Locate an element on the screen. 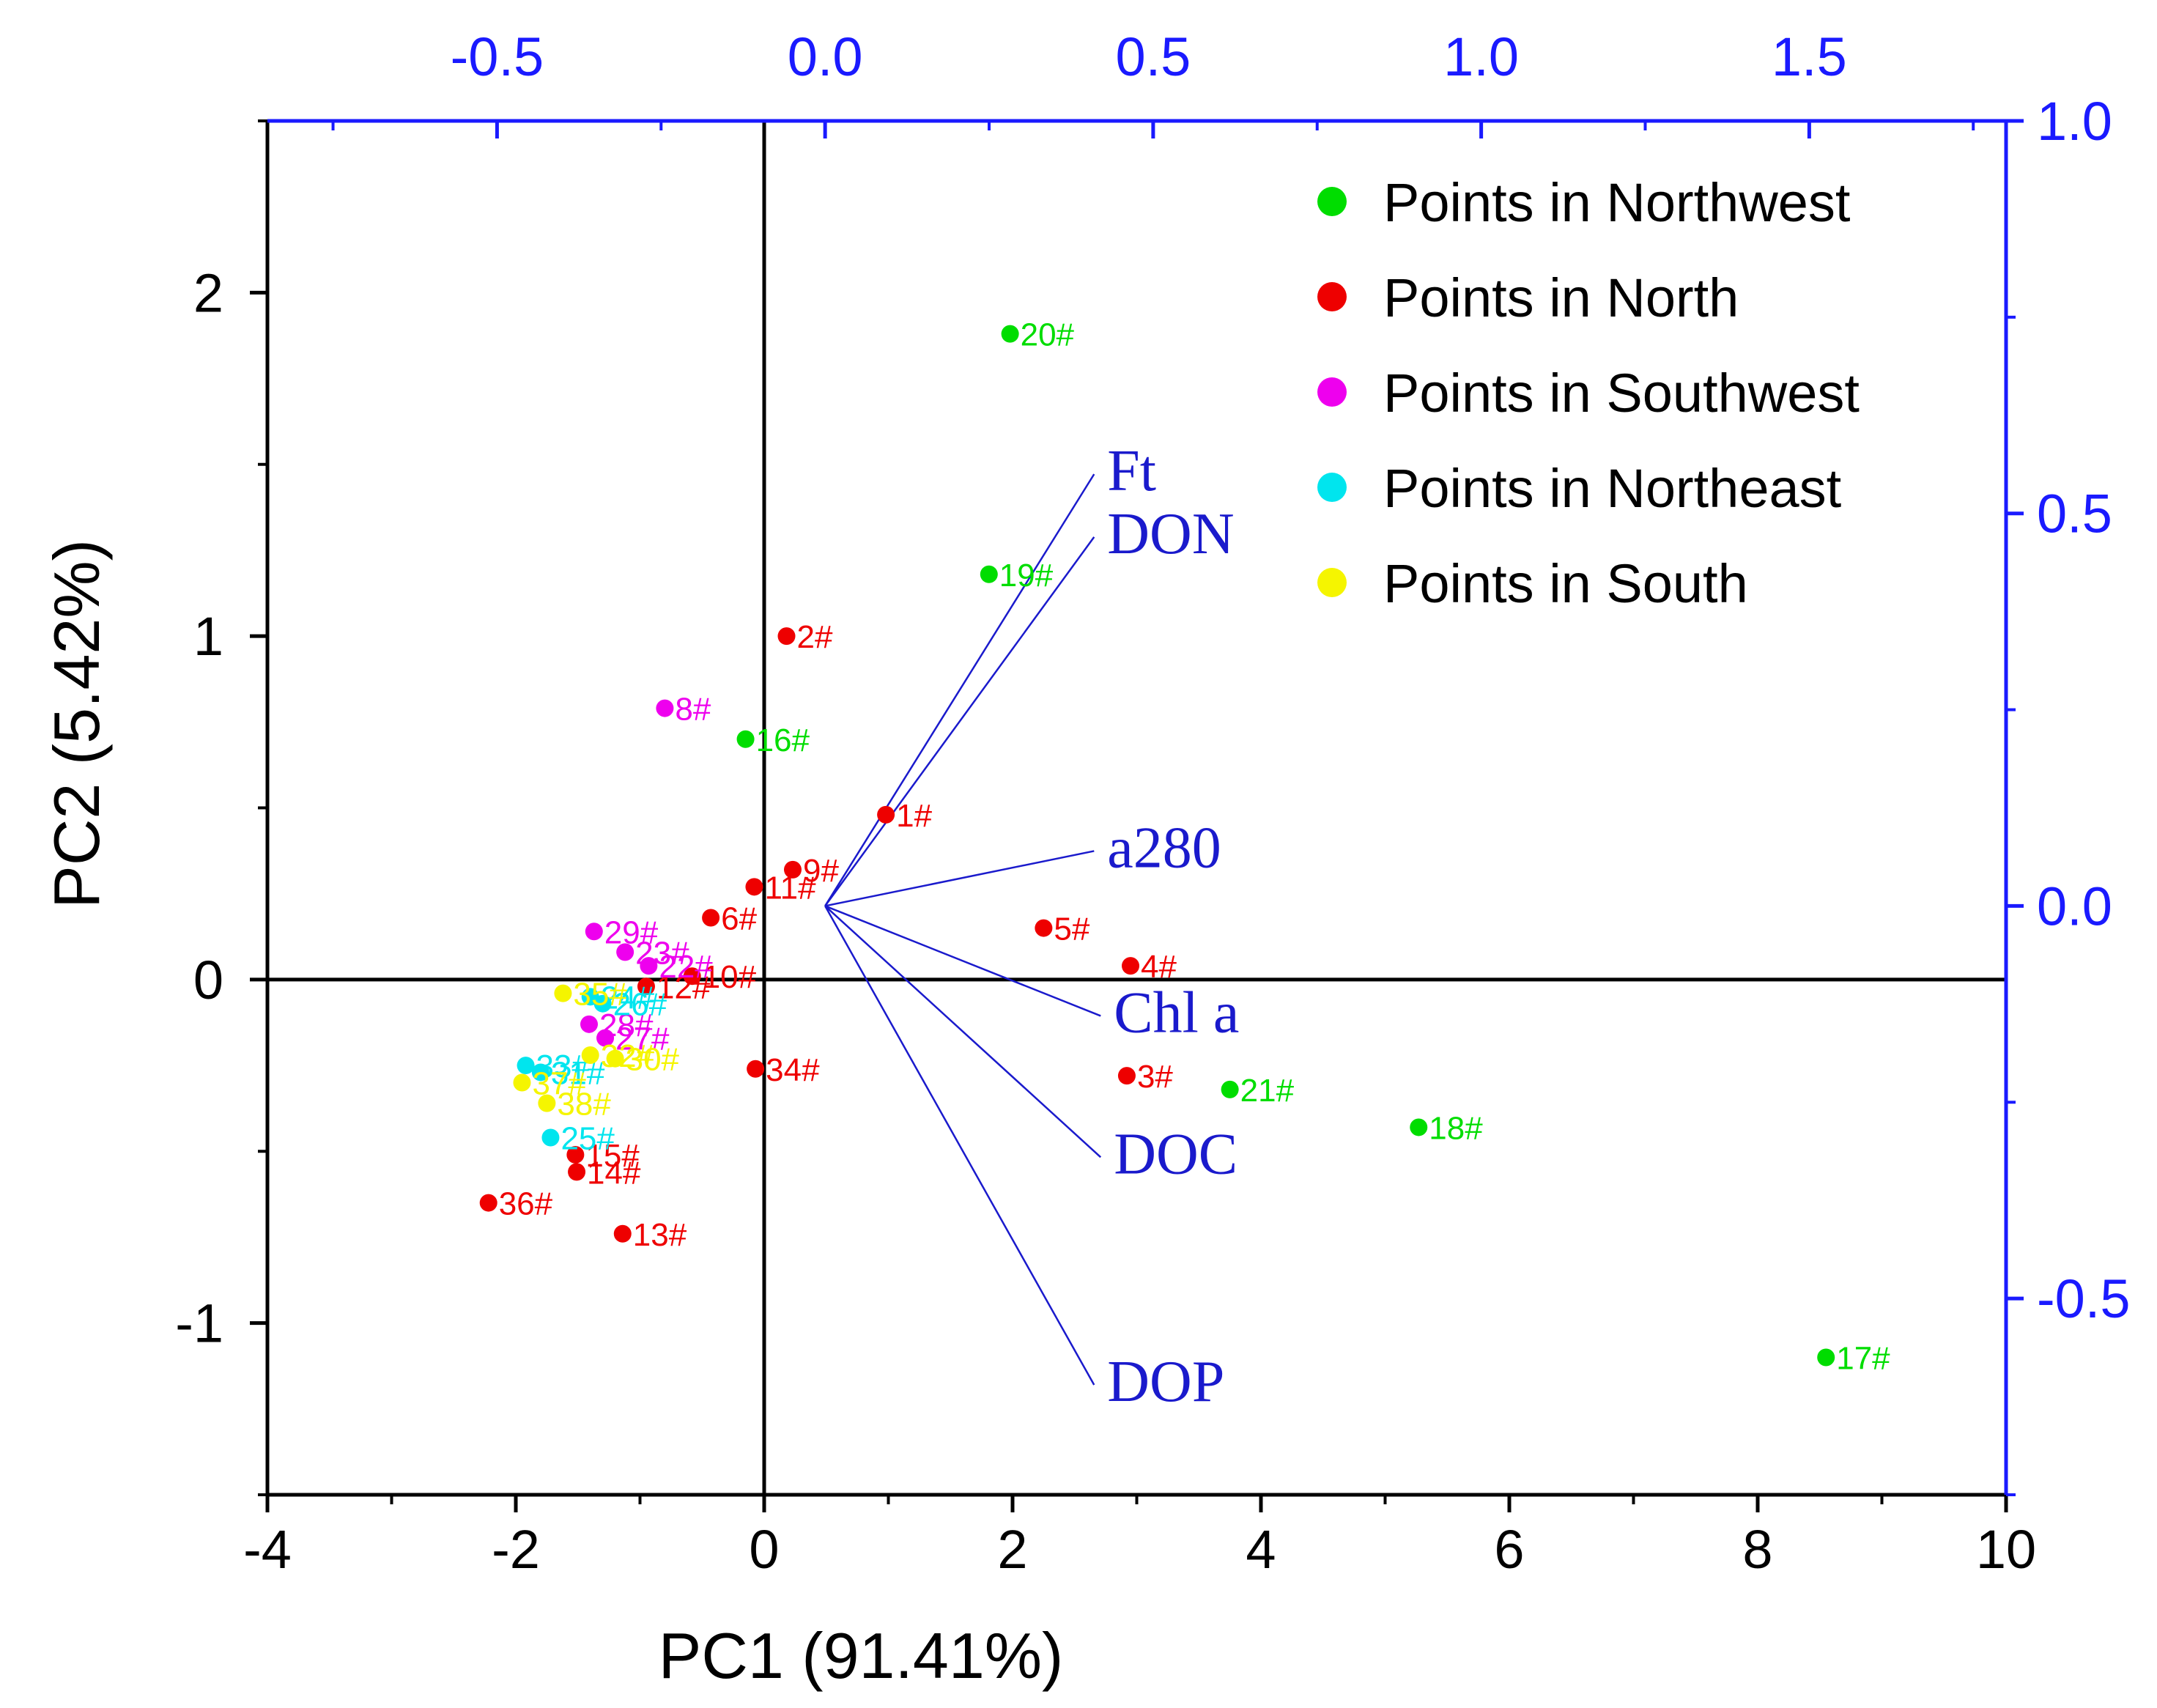 This screenshot has width=2157, height=1708. loading-label-chl-a: Chl a is located at coordinates (1176, 1012).